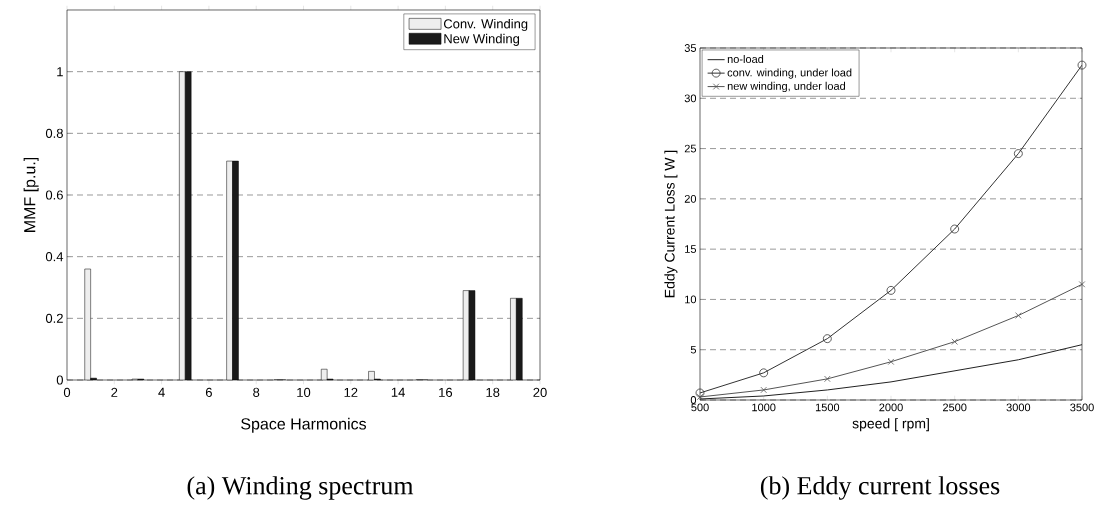 Image resolution: width=1102 pixels, height=508 pixels. Describe the element at coordinates (114, 392) in the screenshot. I see `x-tick-label: 2` at that location.